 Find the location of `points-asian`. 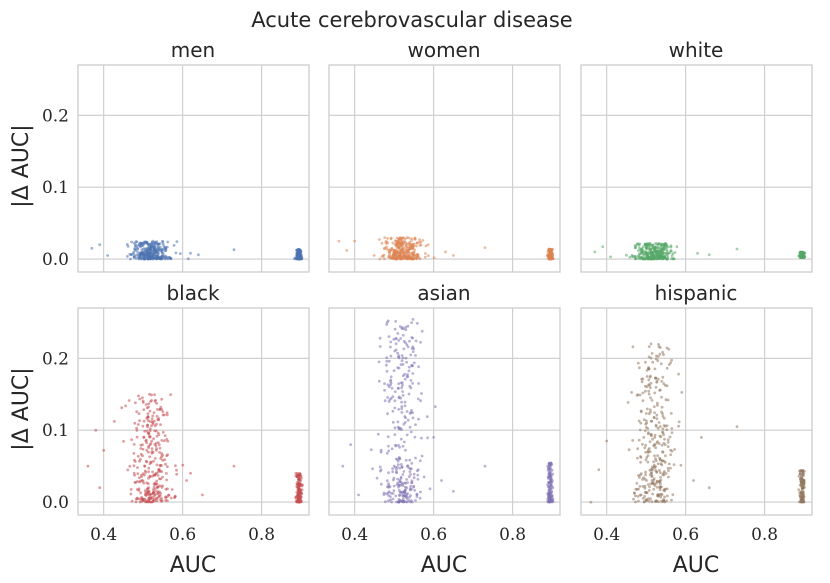

points-asian is located at coordinates (448, 411).